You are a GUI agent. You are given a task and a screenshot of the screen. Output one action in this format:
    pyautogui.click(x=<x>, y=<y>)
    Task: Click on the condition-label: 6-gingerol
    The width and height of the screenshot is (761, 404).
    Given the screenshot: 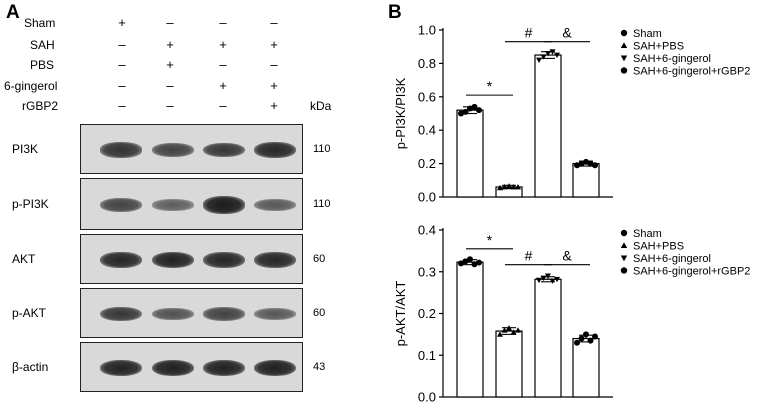 What is the action you would take?
    pyautogui.click(x=31, y=86)
    